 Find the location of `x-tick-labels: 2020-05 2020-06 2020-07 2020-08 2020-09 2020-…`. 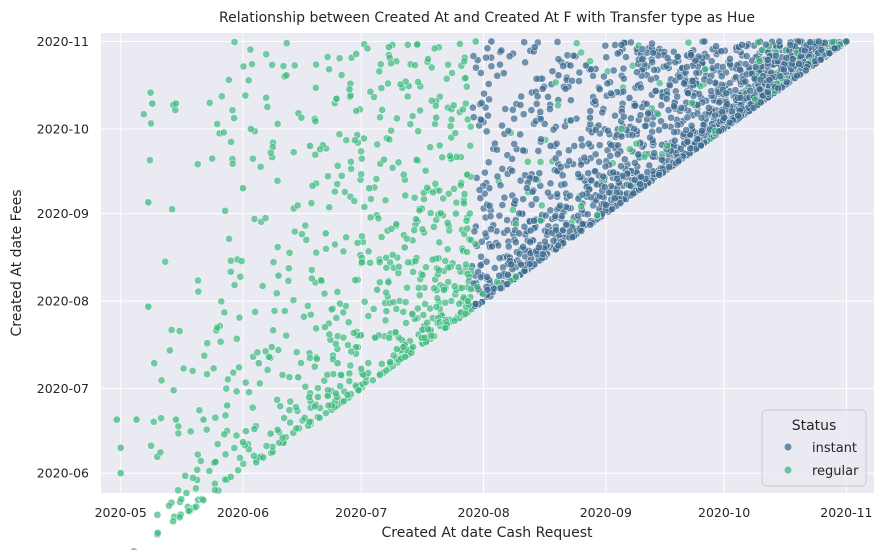

x-tick-labels: 2020-05 2020-06 2020-07 2020-08 2020-09 2020-… is located at coordinates (484, 512).